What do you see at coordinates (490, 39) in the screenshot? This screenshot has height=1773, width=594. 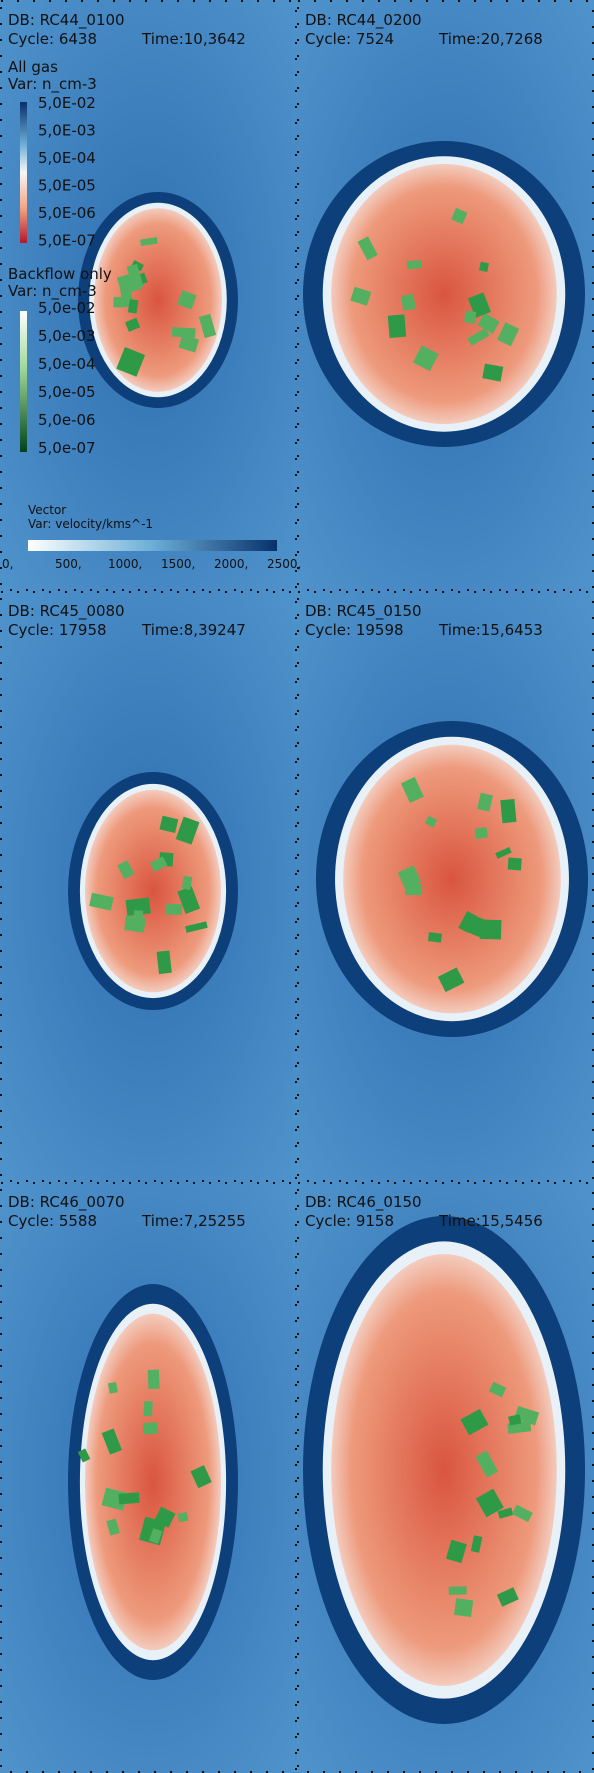 I see `time-label: Time:20,7268` at bounding box center [490, 39].